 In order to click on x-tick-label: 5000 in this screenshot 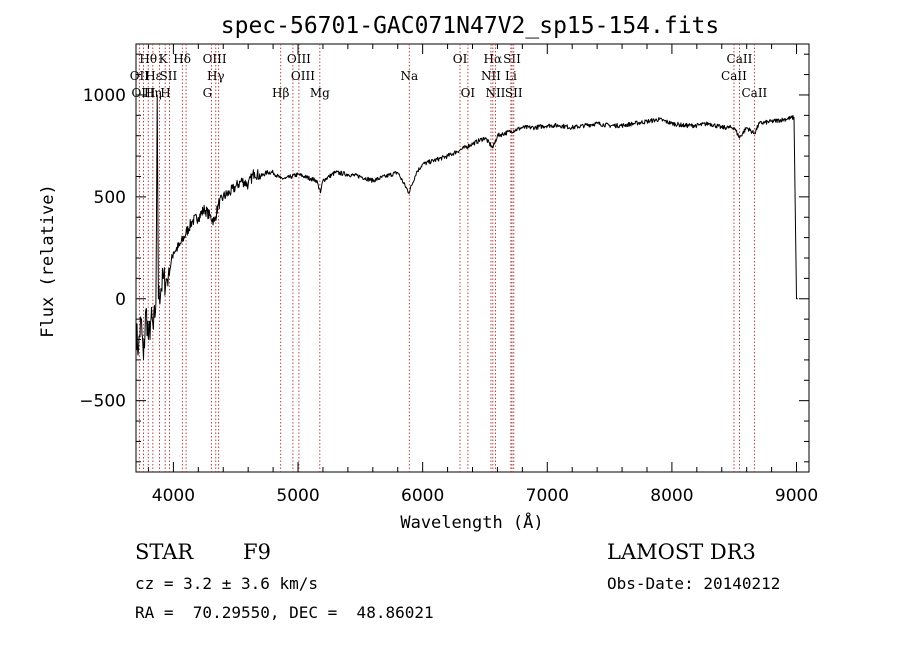, I will do `click(297, 496)`.